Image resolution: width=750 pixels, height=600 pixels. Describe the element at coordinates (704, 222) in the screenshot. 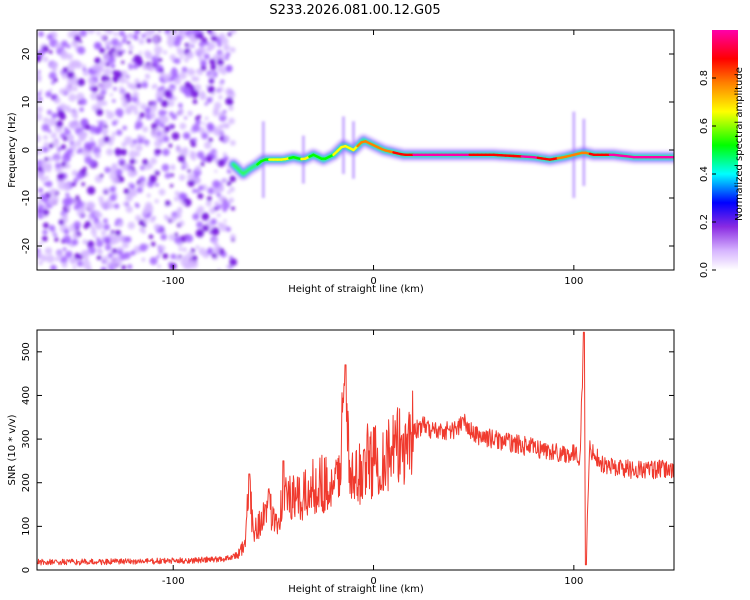

I see `colorbar-tick-label: 0.2` at that location.